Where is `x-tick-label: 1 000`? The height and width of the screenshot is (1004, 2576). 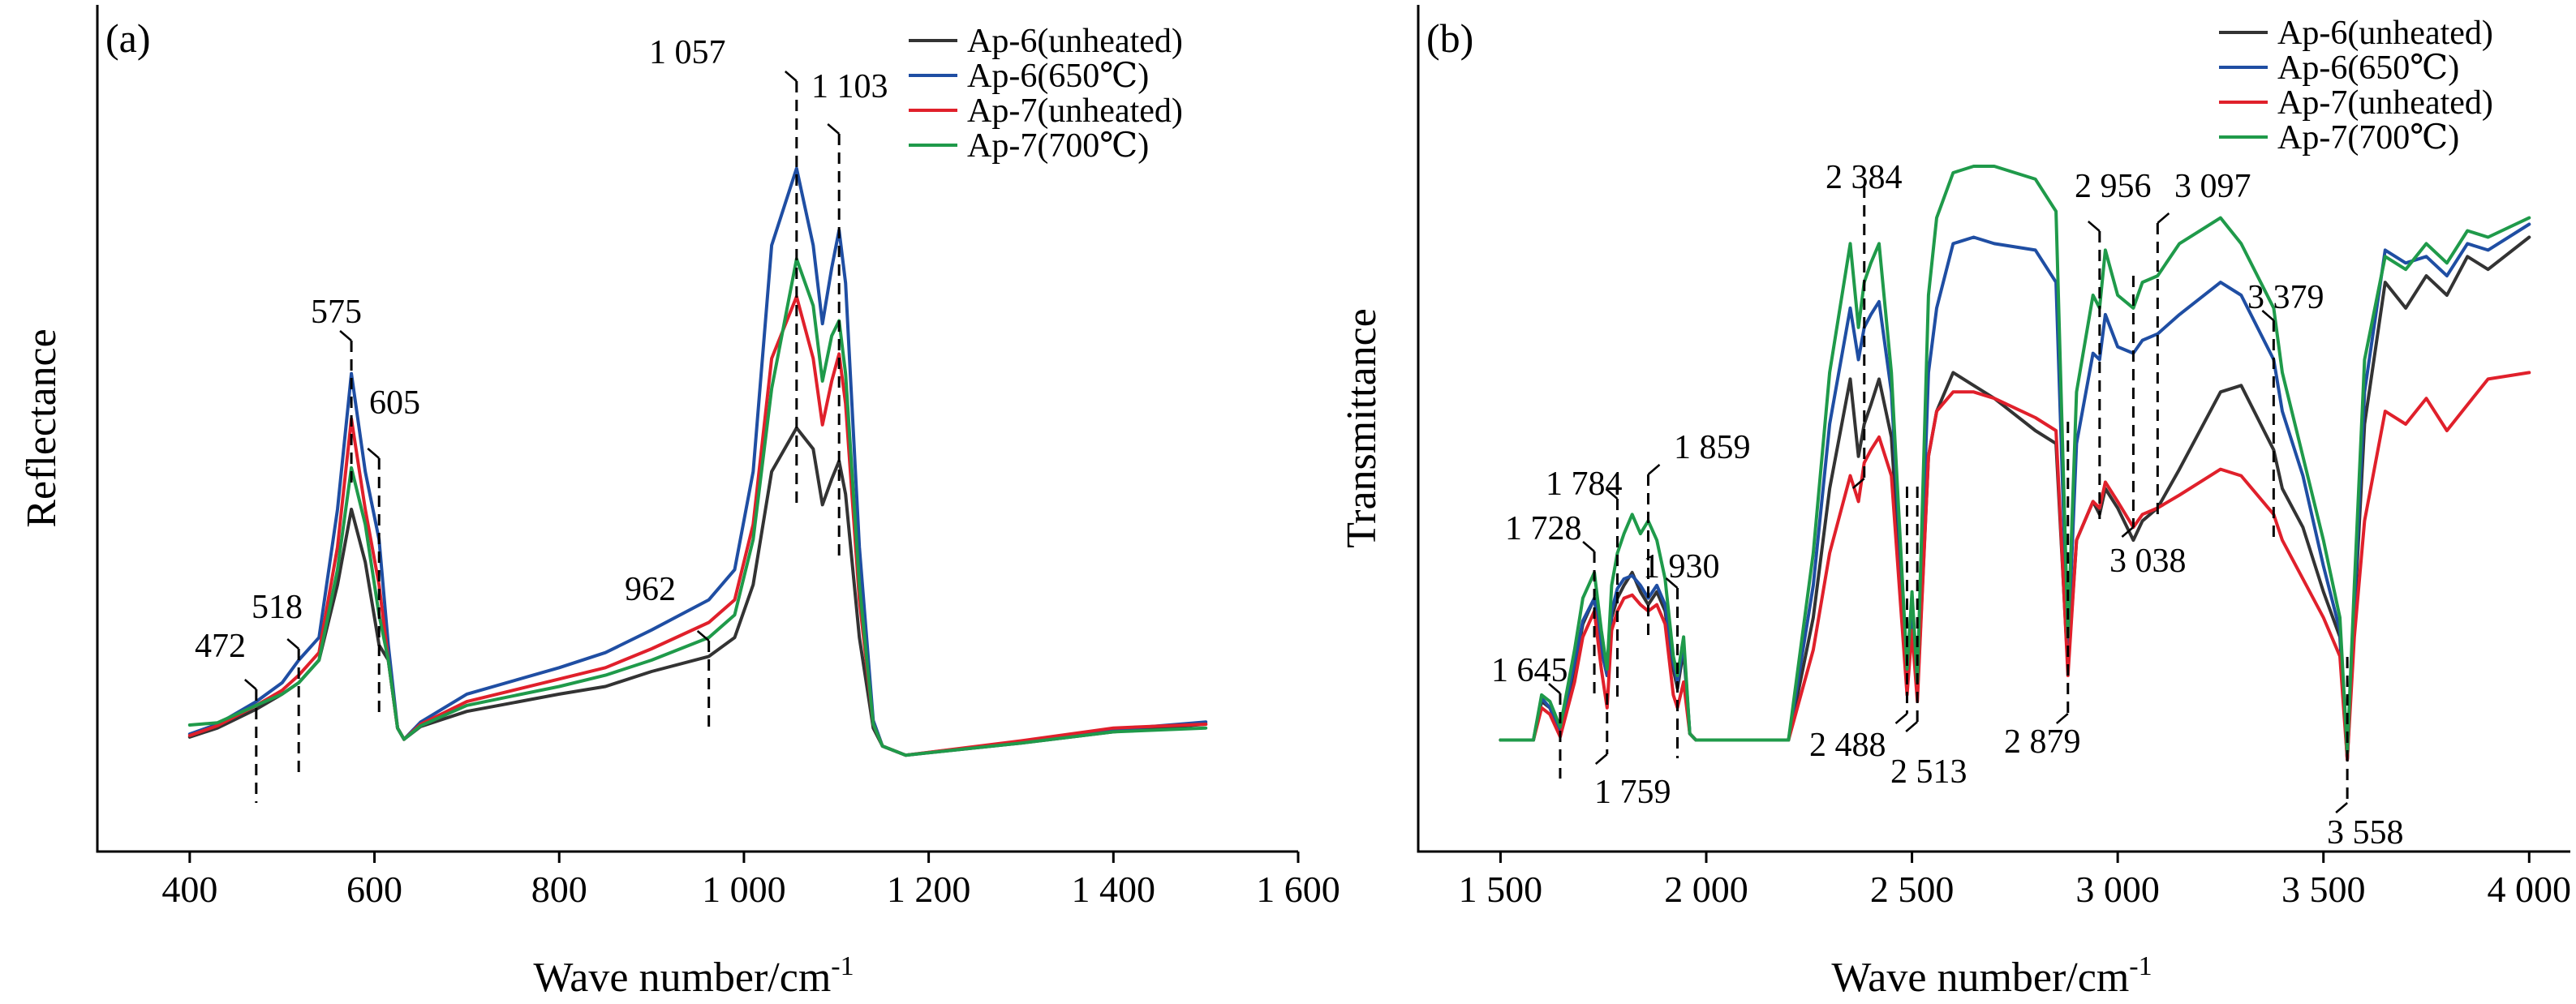
x-tick-label: 1 000 is located at coordinates (744, 889).